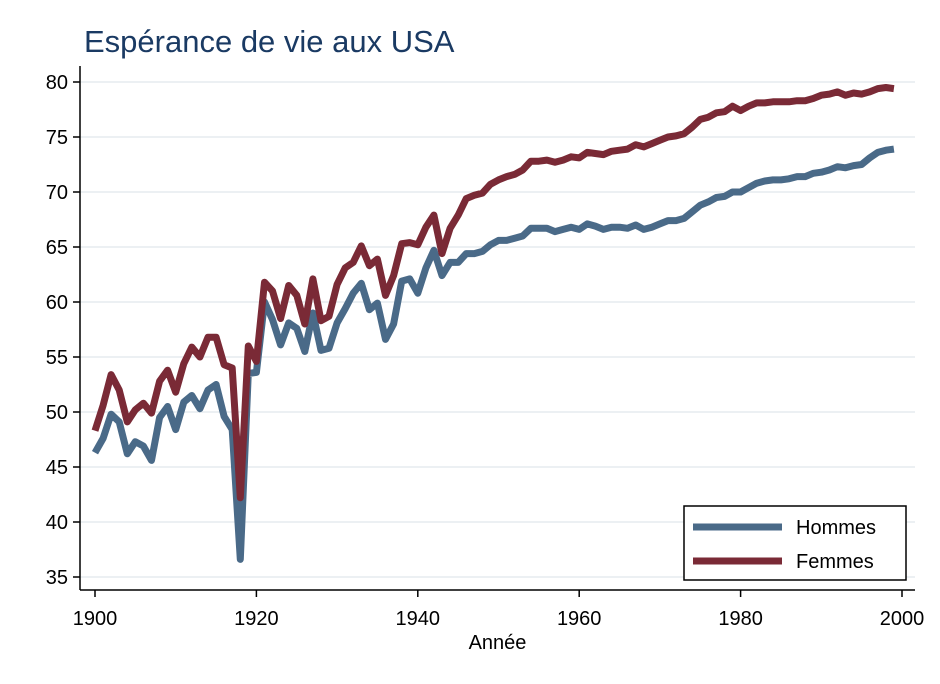  What do you see at coordinates (57, 193) in the screenshot?
I see `y-tick-label: 70` at bounding box center [57, 193].